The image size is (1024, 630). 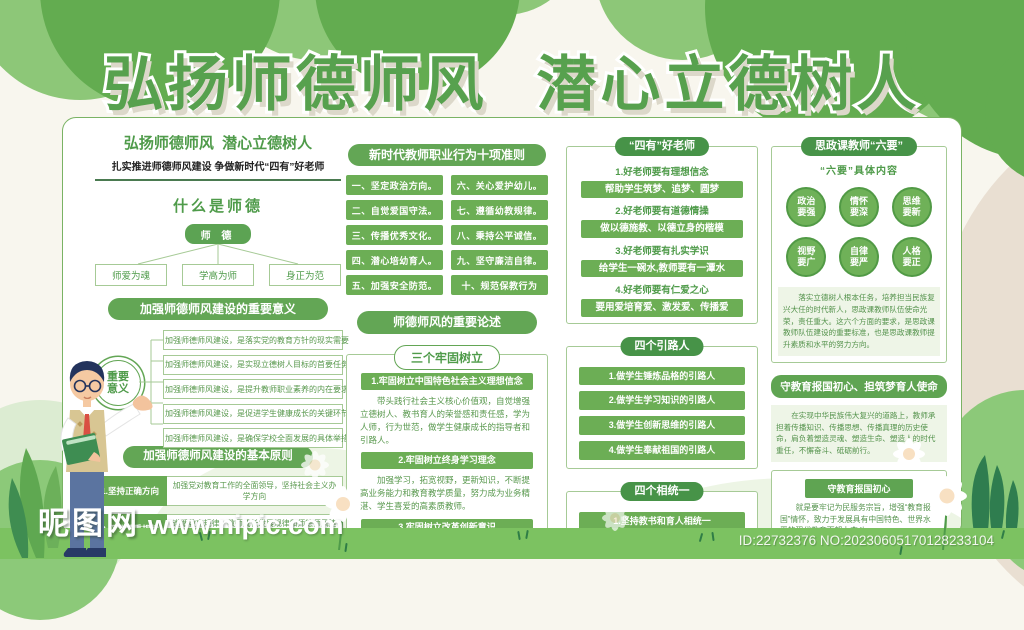 What do you see at coordinates (859, 207) in the screenshot?
I see `six-must-circle: 情怀要深` at bounding box center [859, 207].